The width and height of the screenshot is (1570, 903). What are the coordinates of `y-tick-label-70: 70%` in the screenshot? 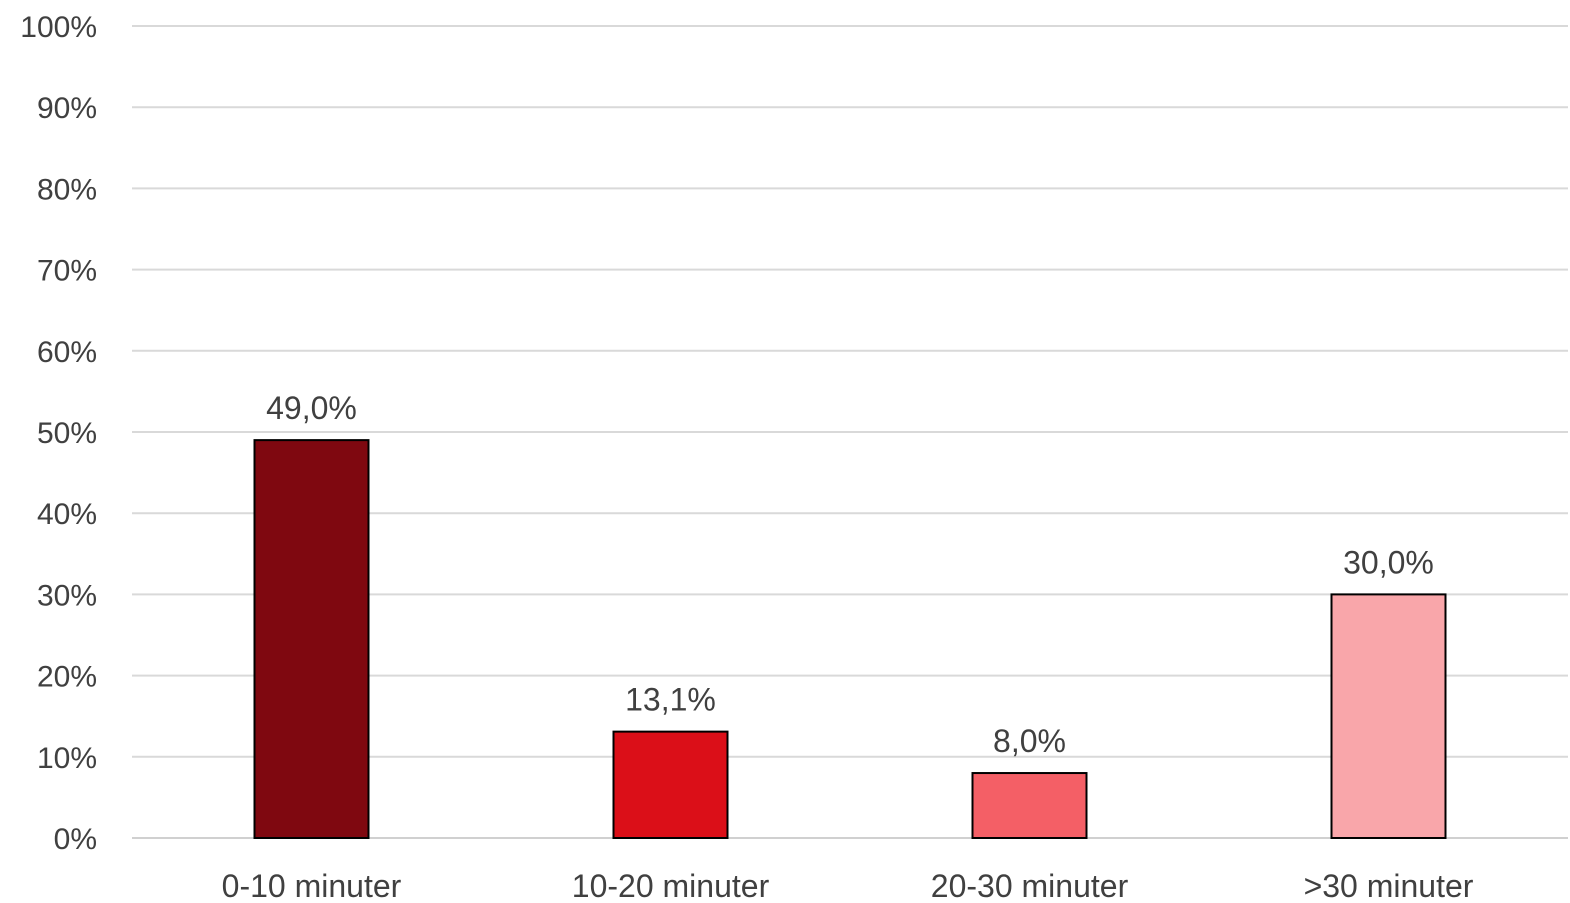 It's located at (67, 271).